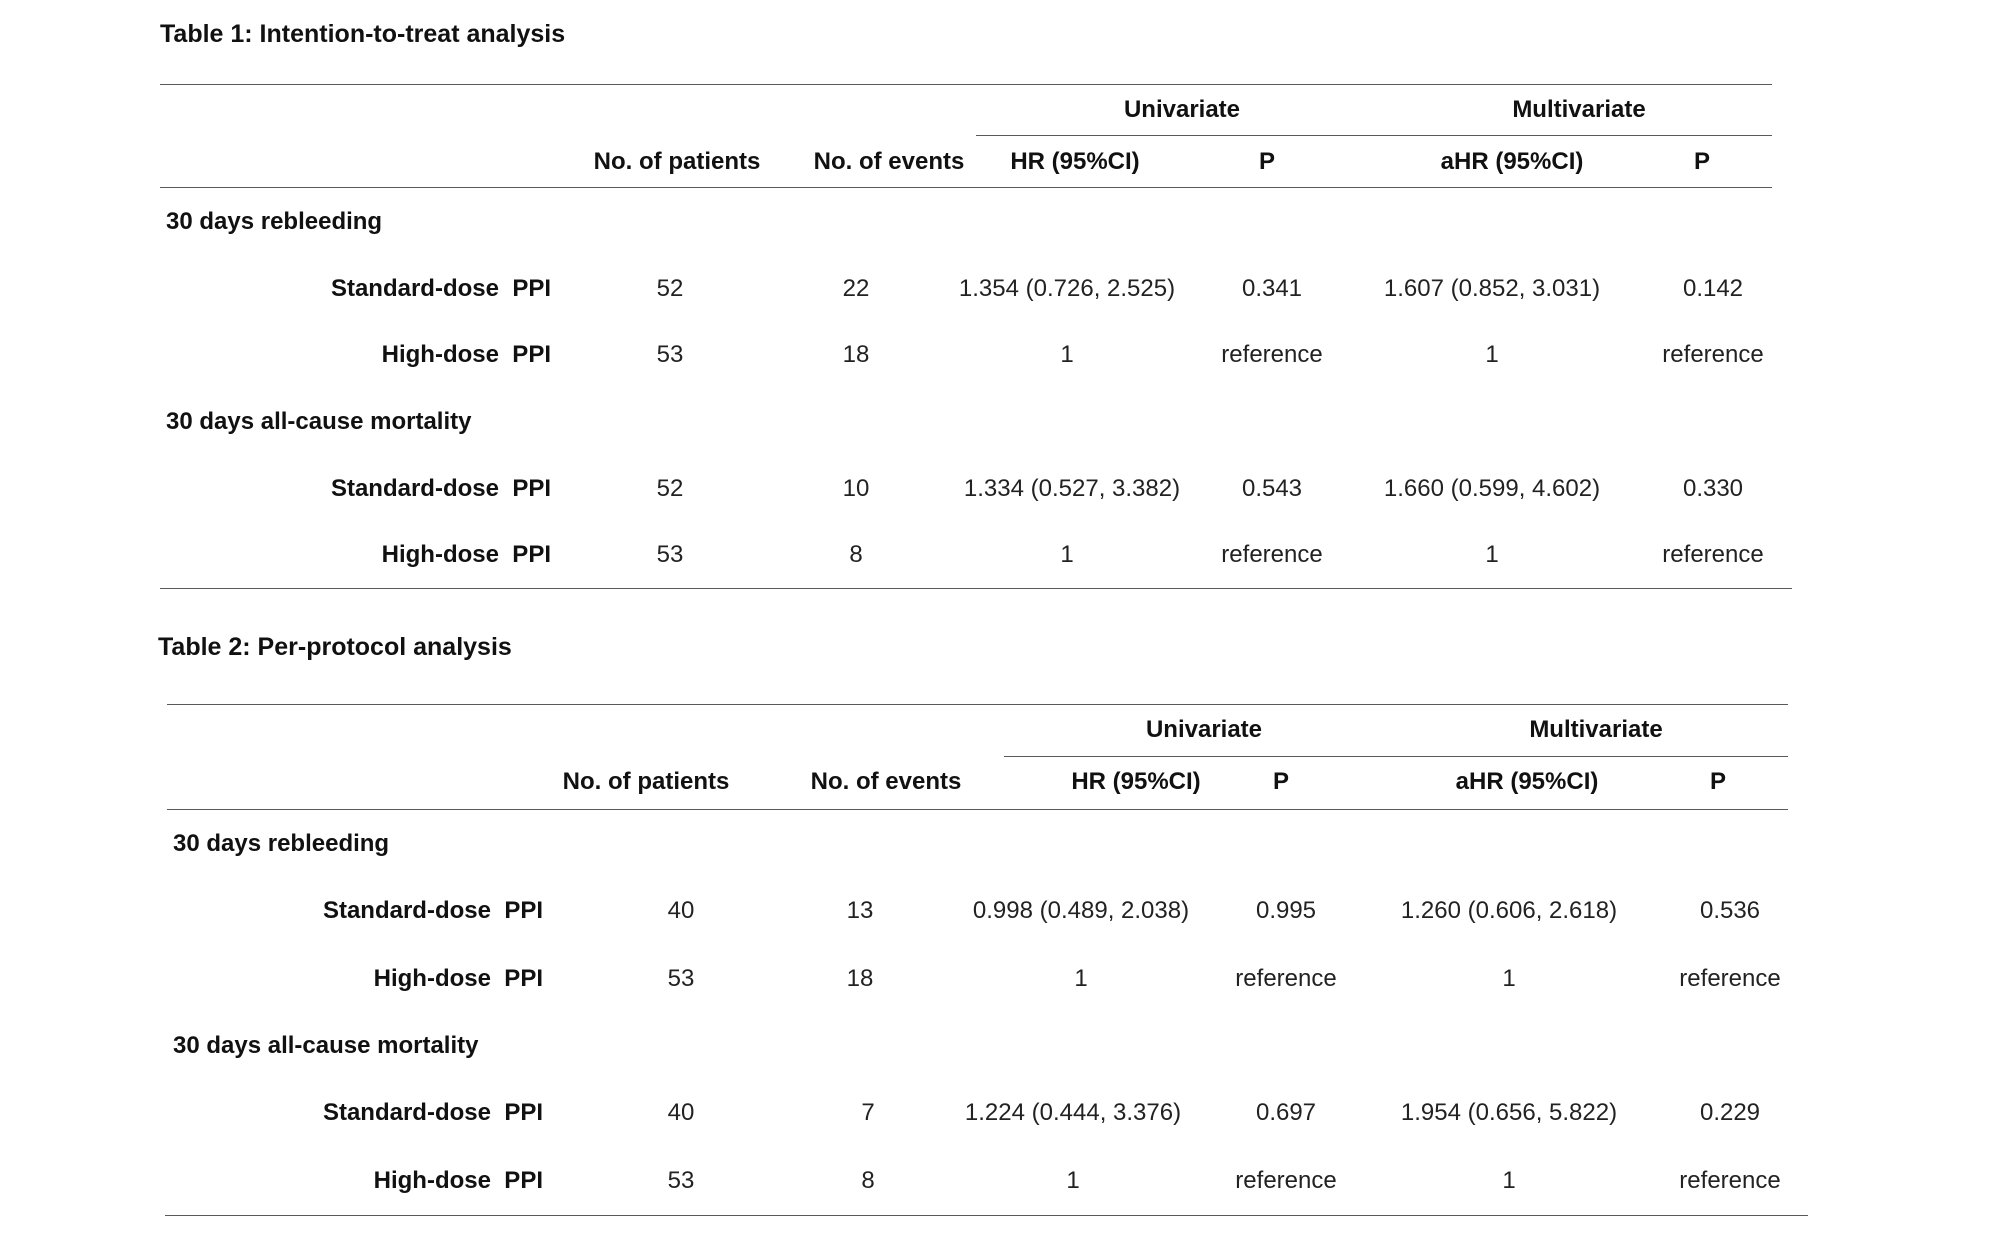 This screenshot has width=2014, height=1234. I want to click on cell-ahr: 1.260 (0.606, 2.618), so click(1509, 910).